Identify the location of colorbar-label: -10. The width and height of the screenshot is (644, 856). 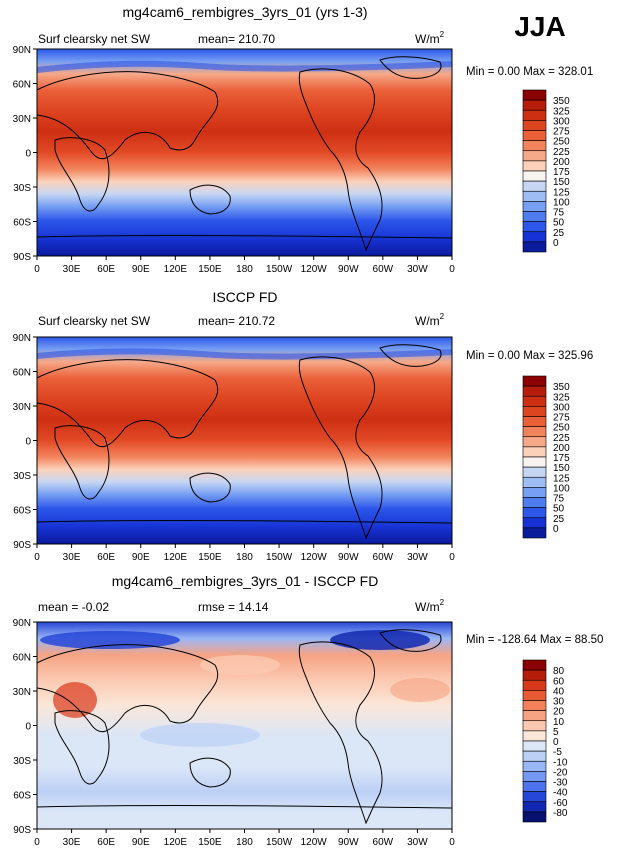
(560, 762).